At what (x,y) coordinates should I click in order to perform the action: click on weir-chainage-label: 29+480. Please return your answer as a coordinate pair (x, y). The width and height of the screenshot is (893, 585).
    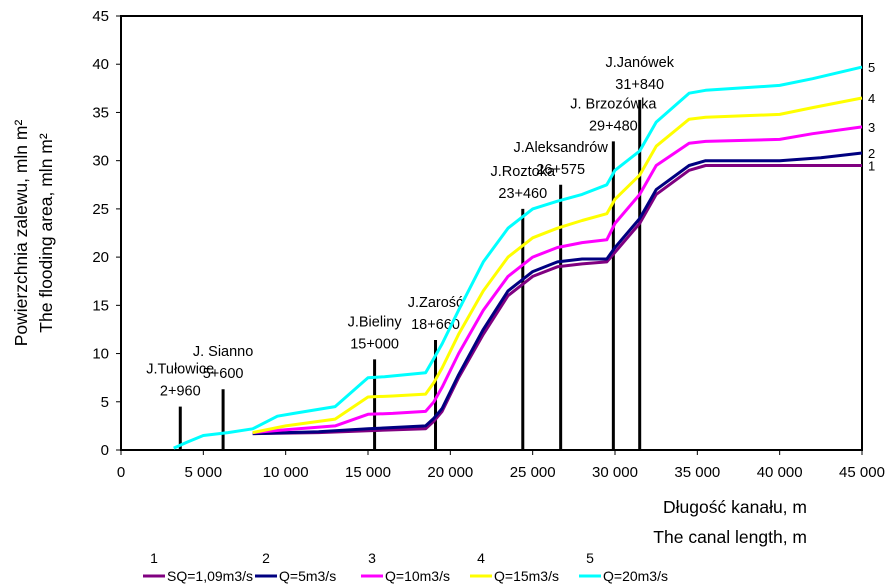
    Looking at the image, I should click on (613, 126).